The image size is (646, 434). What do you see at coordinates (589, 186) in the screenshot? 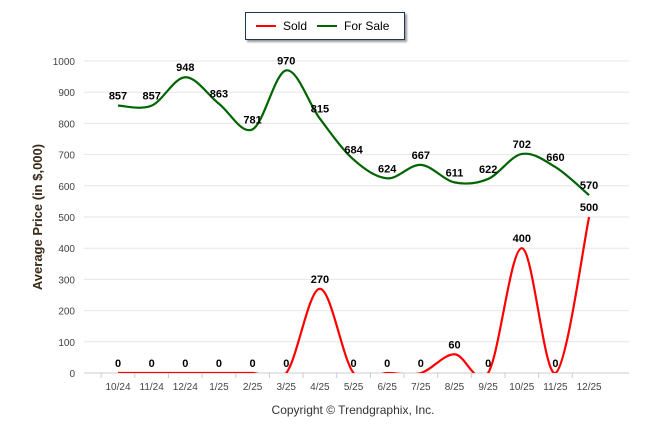
I see `data-label-for-sale: 570` at bounding box center [589, 186].